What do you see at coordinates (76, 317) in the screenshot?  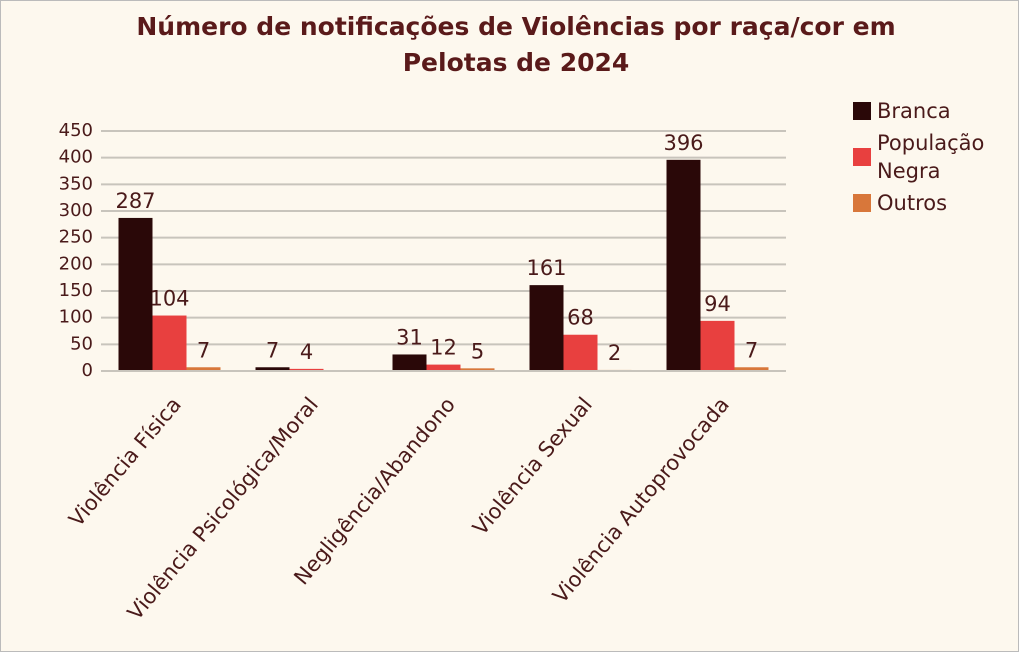 I see `y-tick-label: 100` at bounding box center [76, 317].